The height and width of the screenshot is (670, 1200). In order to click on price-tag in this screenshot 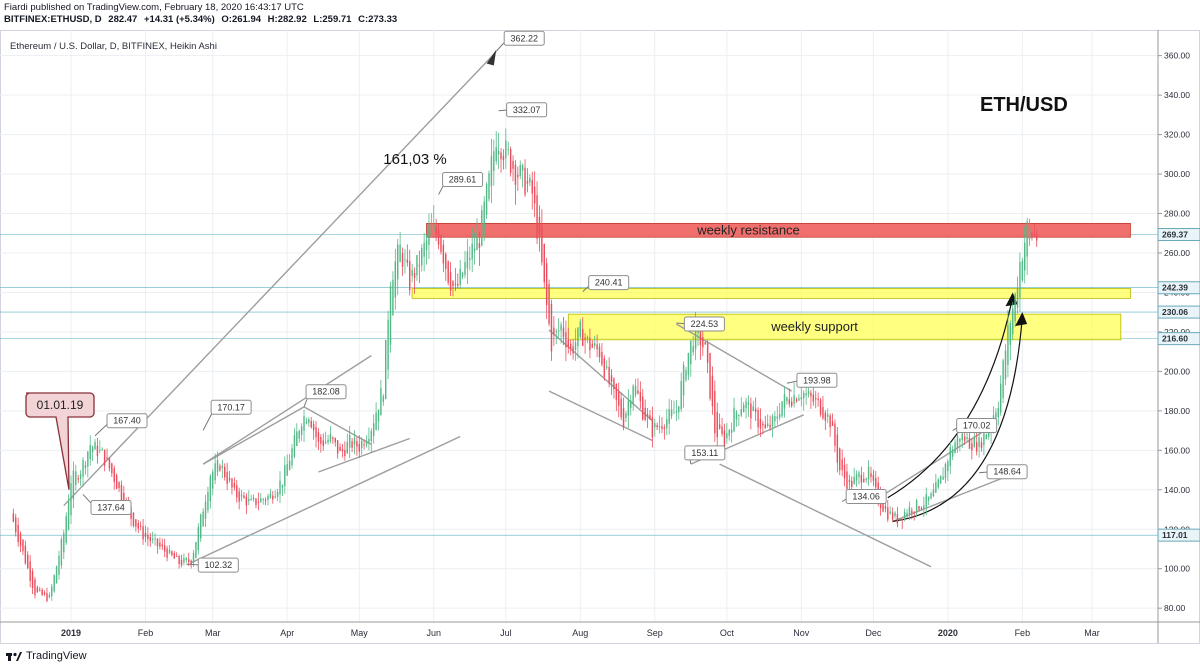, I will do `click(1178, 535)`.